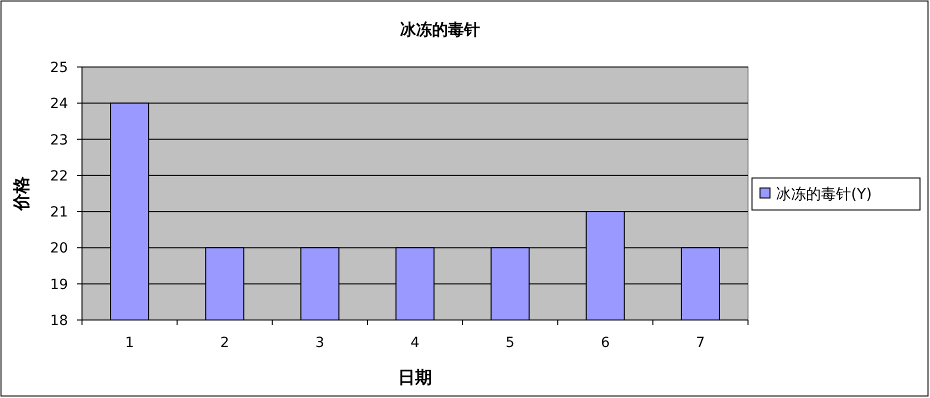 The width and height of the screenshot is (930, 398). I want to click on y-tick-label: 22, so click(59, 176).